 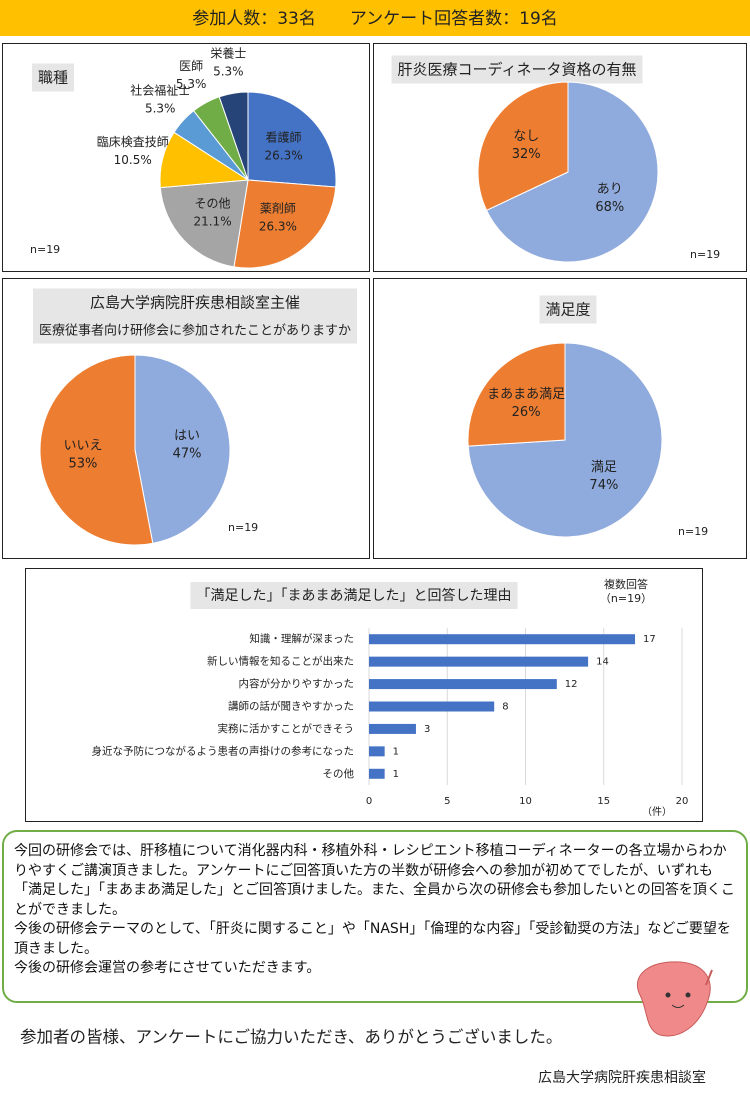 I want to click on slice-value-label: 26%, so click(x=526, y=412).